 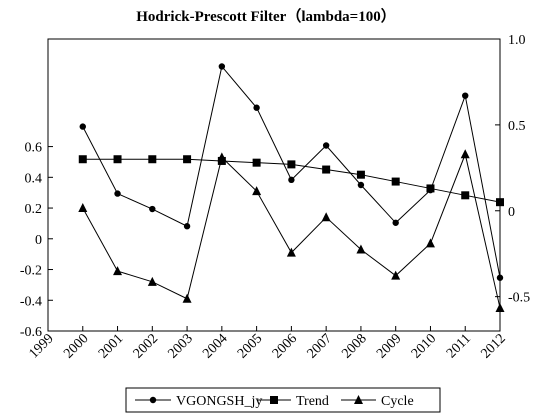 What do you see at coordinates (250, 346) in the screenshot?
I see `x-tick-label: 2005` at bounding box center [250, 346].